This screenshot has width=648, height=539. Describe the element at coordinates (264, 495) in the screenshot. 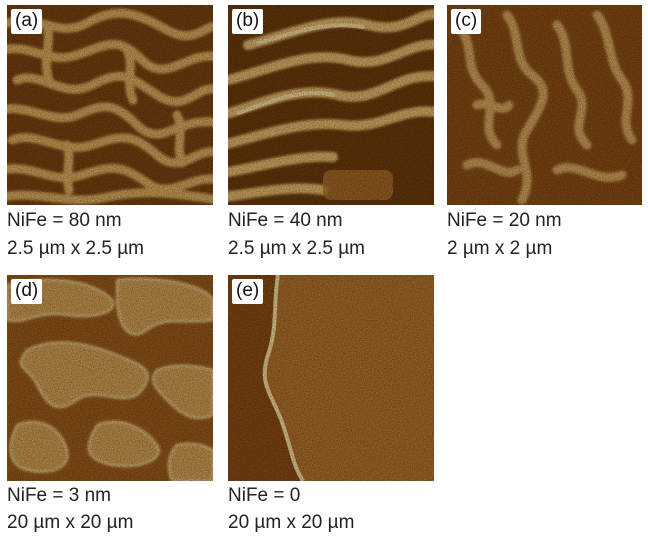

I see `caption-thickness: NiFe = 0` at that location.